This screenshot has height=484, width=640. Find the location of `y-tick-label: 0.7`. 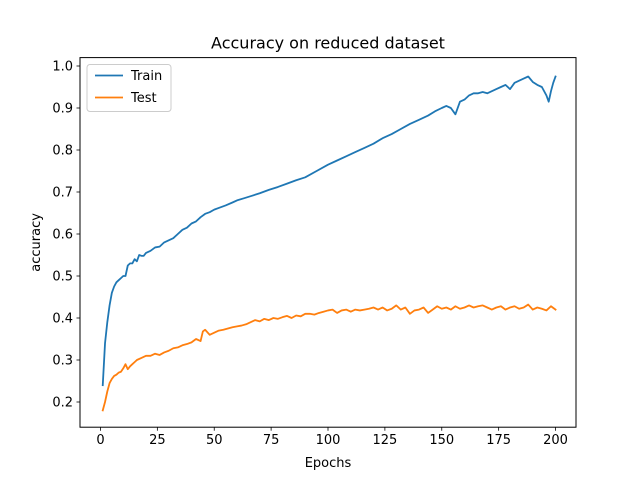

y-tick-label: 0.7 is located at coordinates (62, 193).